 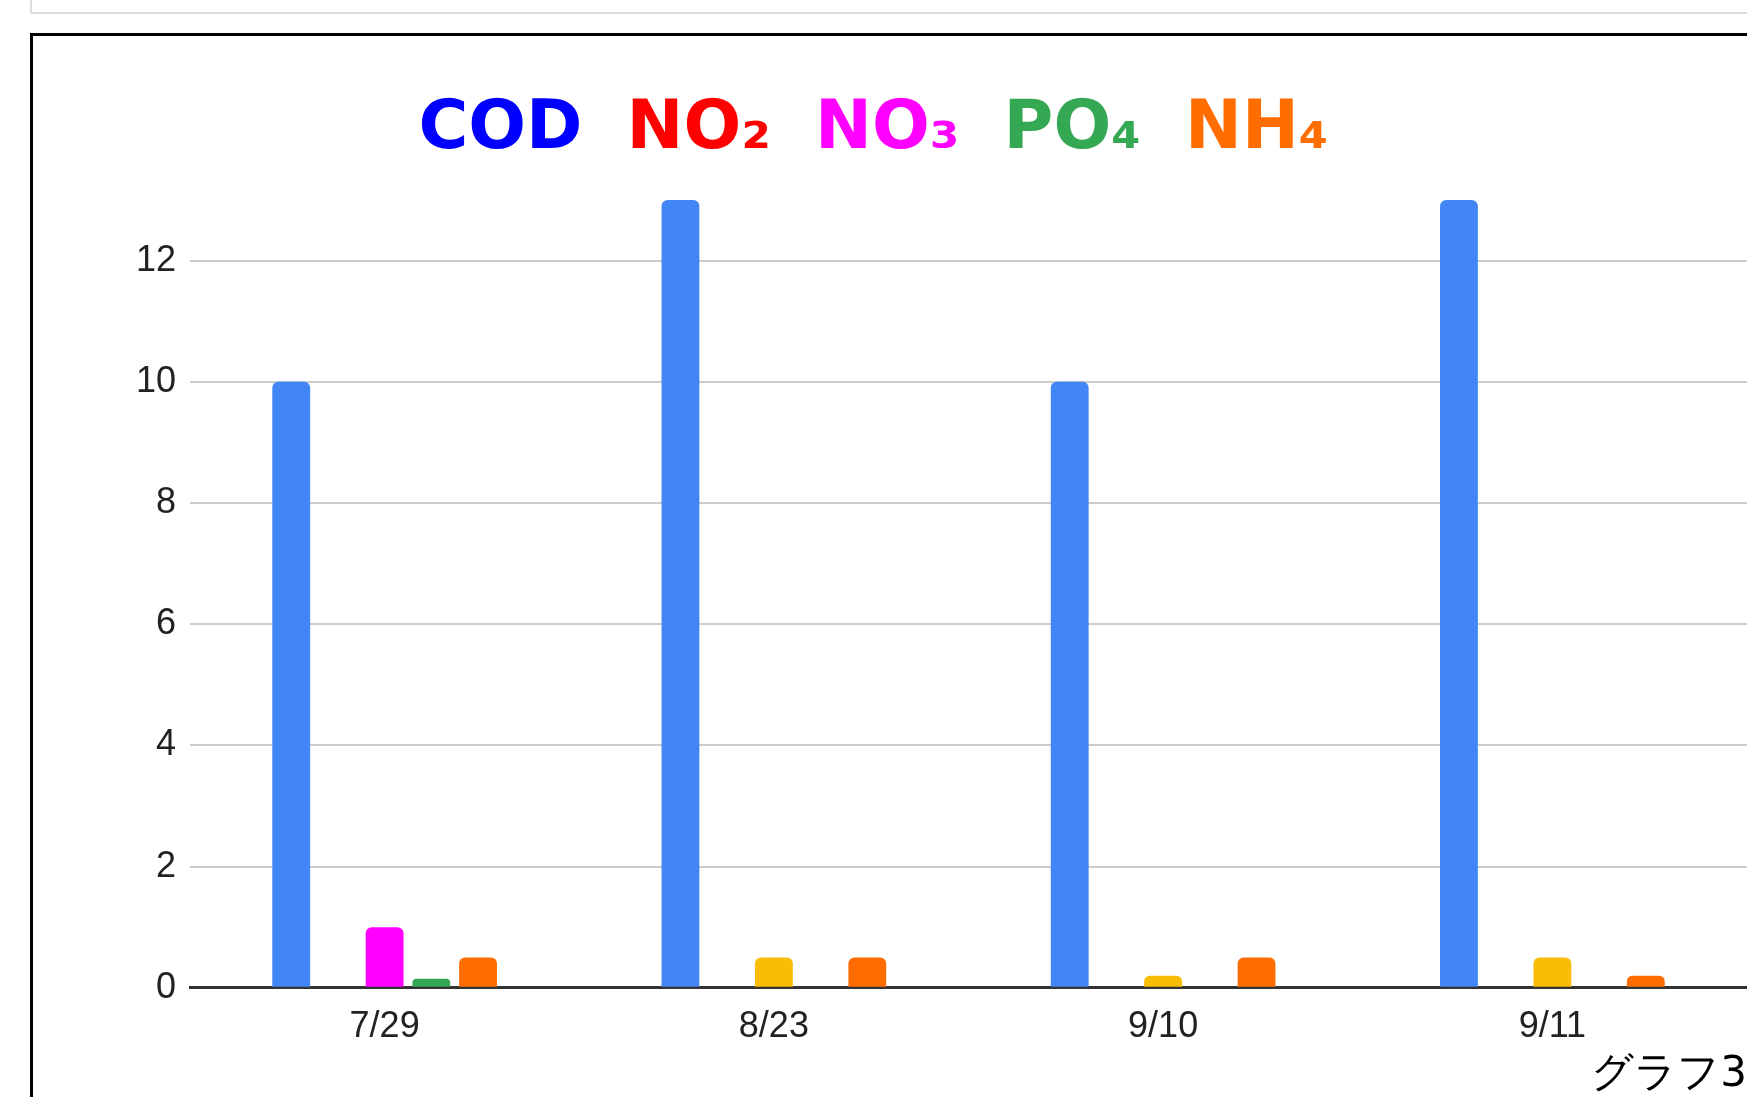 I want to click on x-tick-label: 8/23, so click(x=773, y=1025).